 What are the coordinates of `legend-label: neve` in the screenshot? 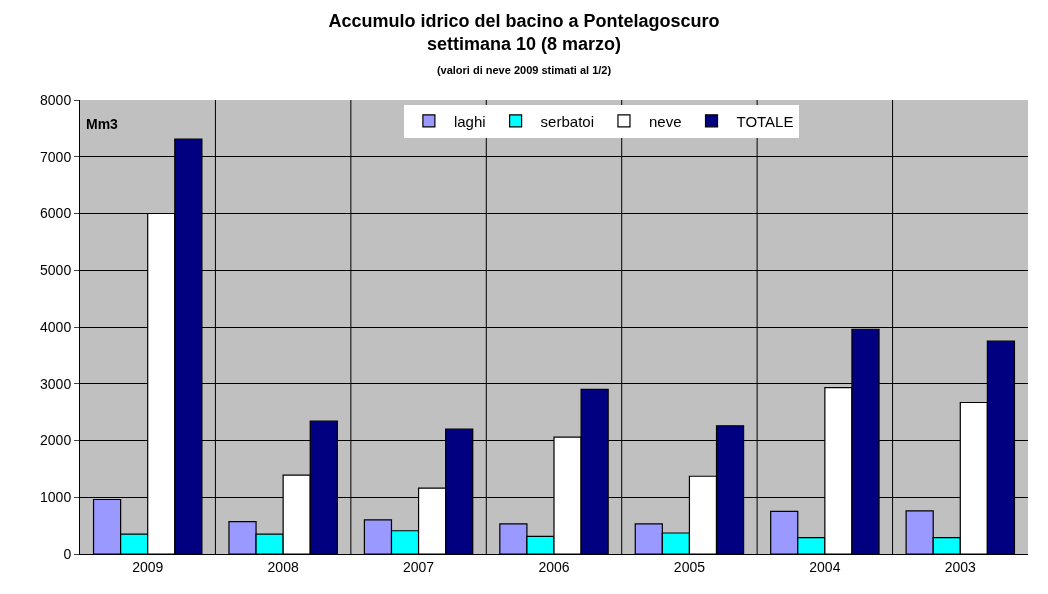 It's located at (665, 121).